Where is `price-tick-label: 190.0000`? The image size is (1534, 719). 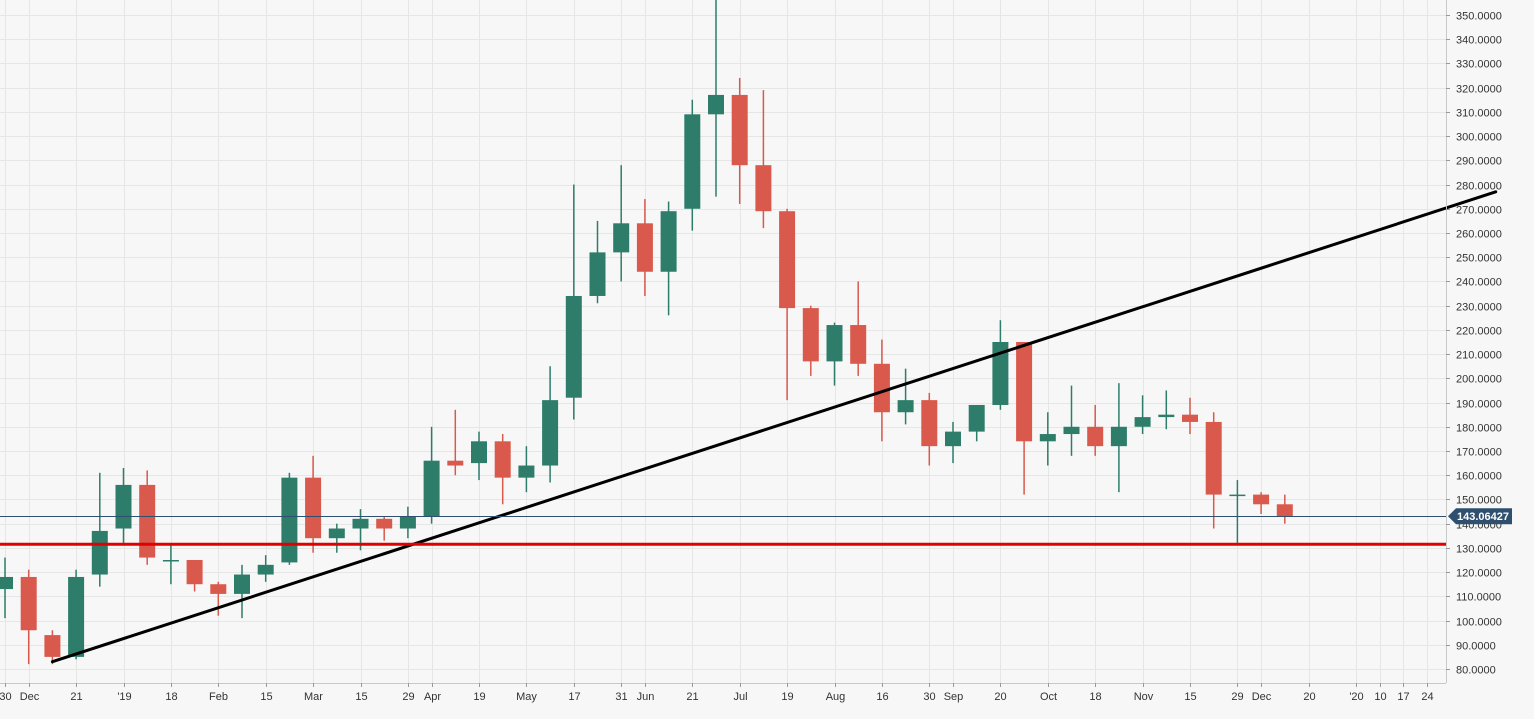 price-tick-label: 190.0000 is located at coordinates (1479, 405).